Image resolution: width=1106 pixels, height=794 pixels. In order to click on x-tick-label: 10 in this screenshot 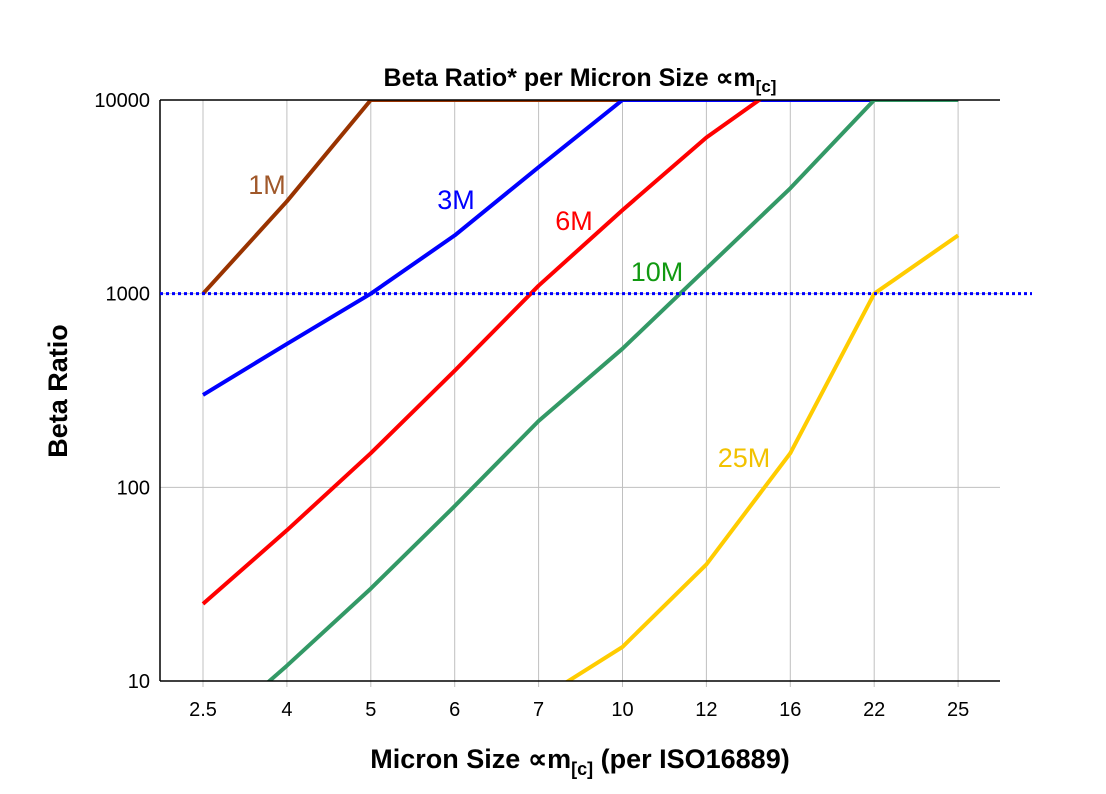, I will do `click(622, 710)`.